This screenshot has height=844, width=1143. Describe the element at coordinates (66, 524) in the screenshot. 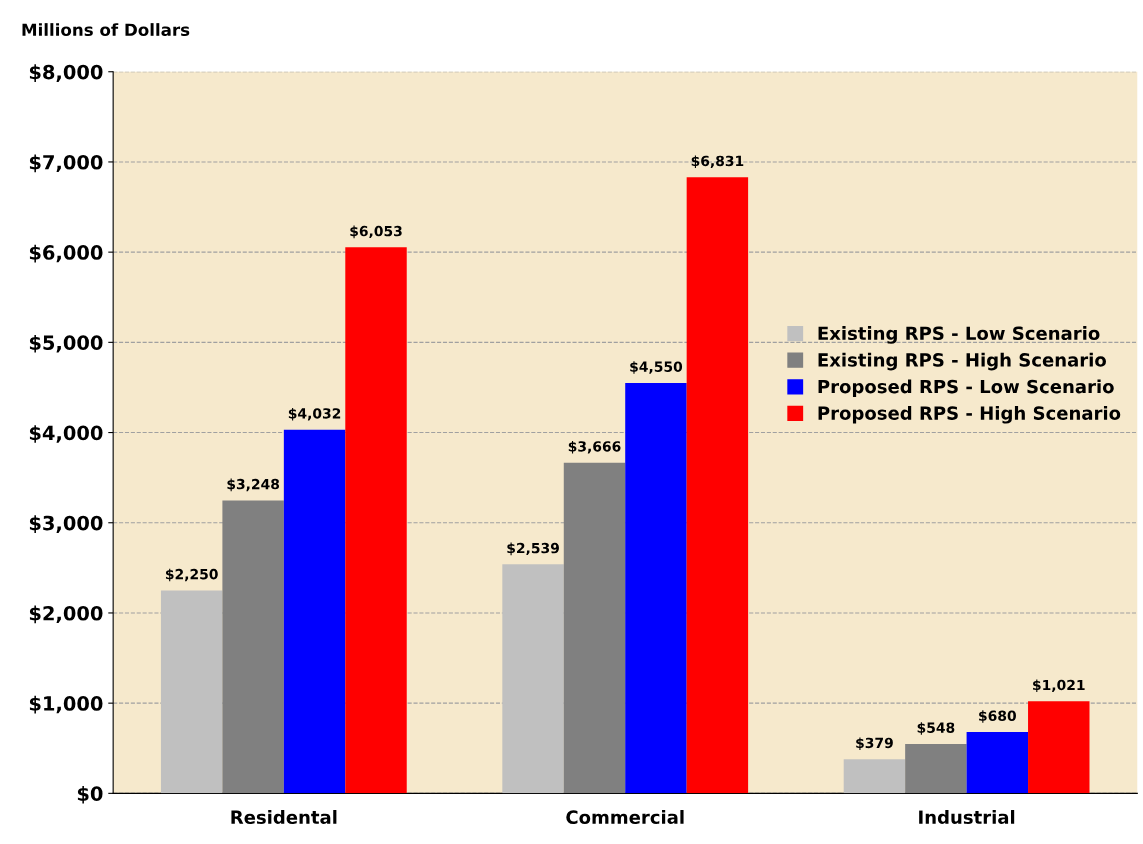

I see `y-tick-label: $3,000` at that location.